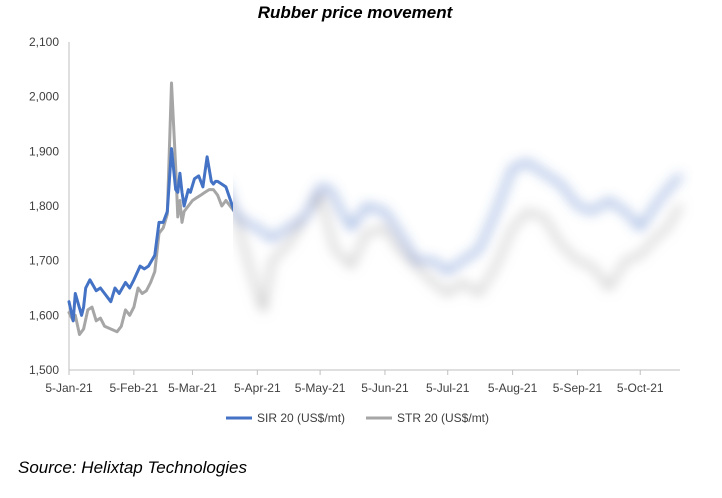  Describe the element at coordinates (385, 388) in the screenshot. I see `x-tick-label: 5-Jun-21` at that location.